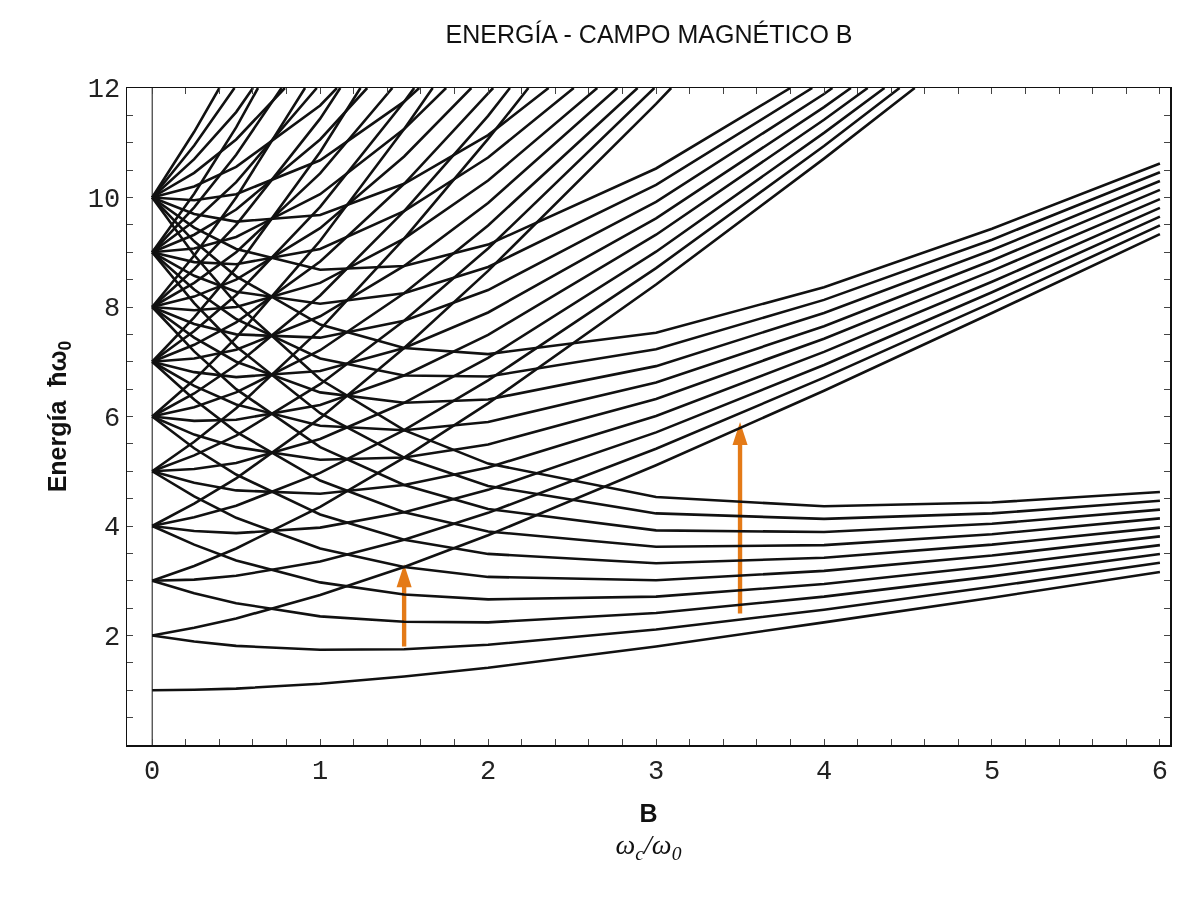  Describe the element at coordinates (104, 199) in the screenshot. I see `y-tick-label: 10` at that location.